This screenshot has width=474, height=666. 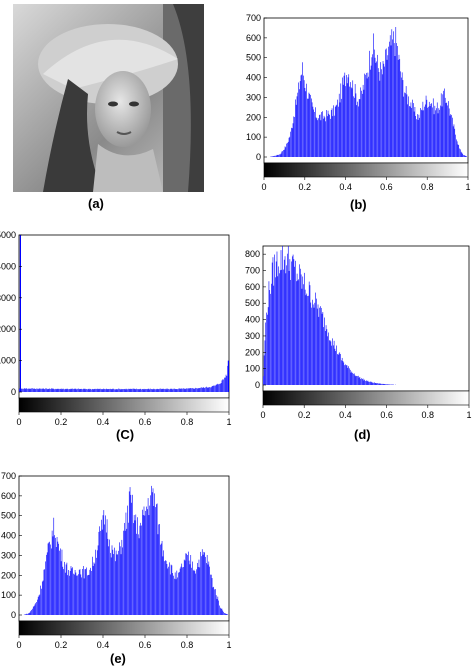 What do you see at coordinates (125, 434) in the screenshot?
I see `caption-c: (C)` at bounding box center [125, 434].